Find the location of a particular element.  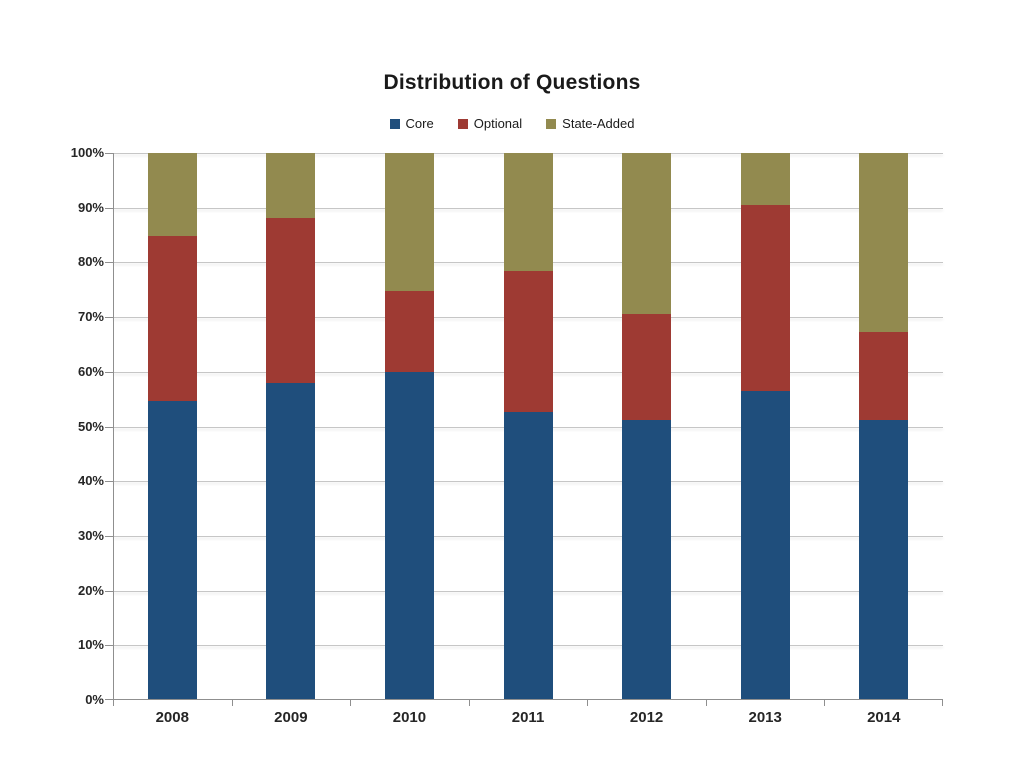

chart-legend: Core Optional State-Added is located at coordinates (512, 123).